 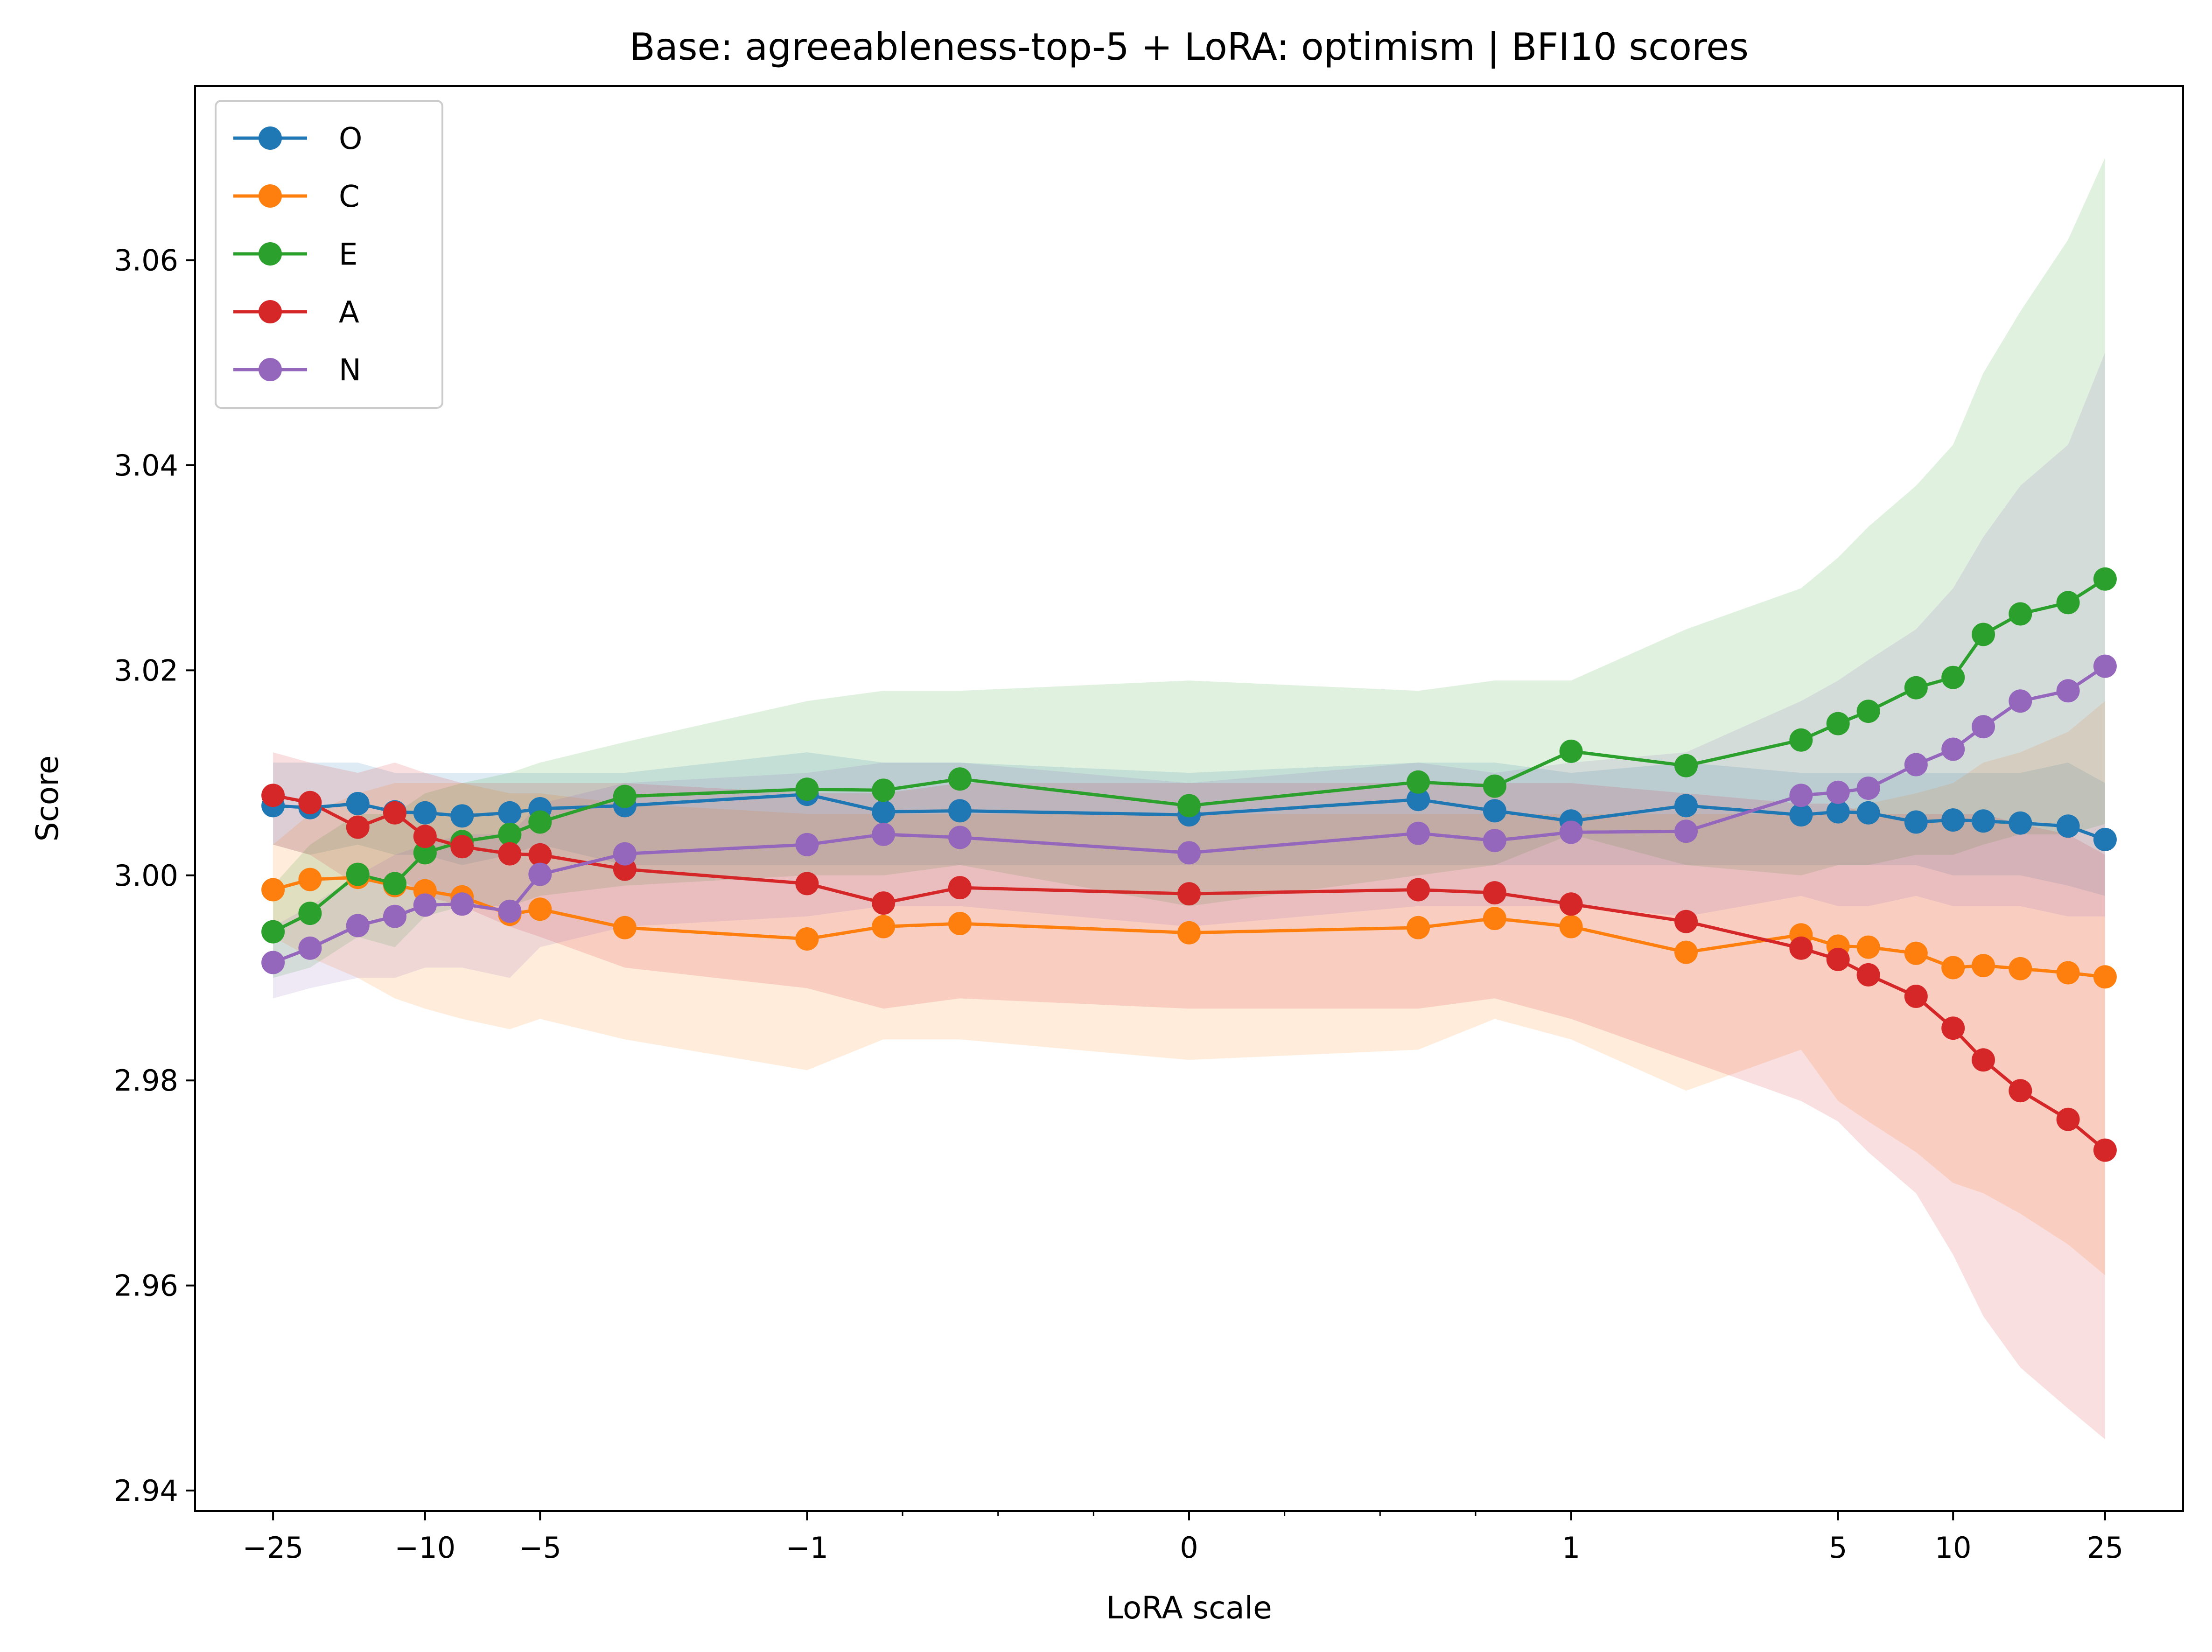 What do you see at coordinates (2104, 1548) in the screenshot?
I see `x-tick-label: 25` at bounding box center [2104, 1548].